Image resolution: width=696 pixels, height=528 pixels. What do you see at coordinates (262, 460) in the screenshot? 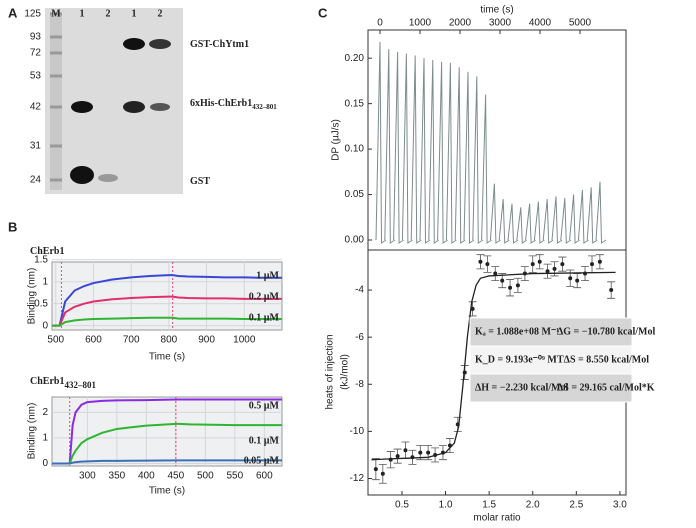
I see `legend-label: 0.05 µM` at bounding box center [262, 460].